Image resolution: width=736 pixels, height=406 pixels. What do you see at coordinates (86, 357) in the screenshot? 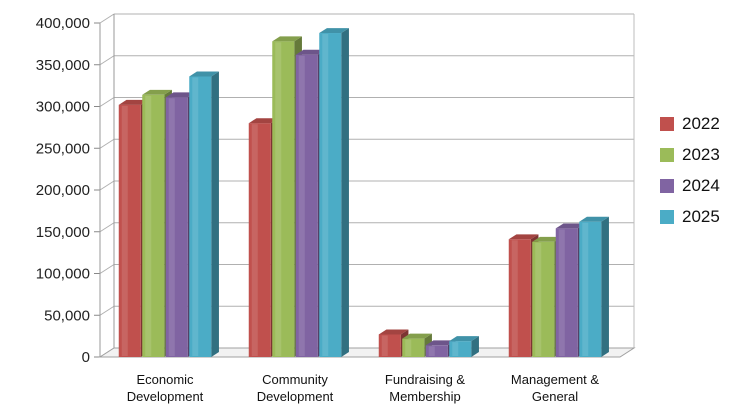
I see `y-tick-label: 0` at bounding box center [86, 357].